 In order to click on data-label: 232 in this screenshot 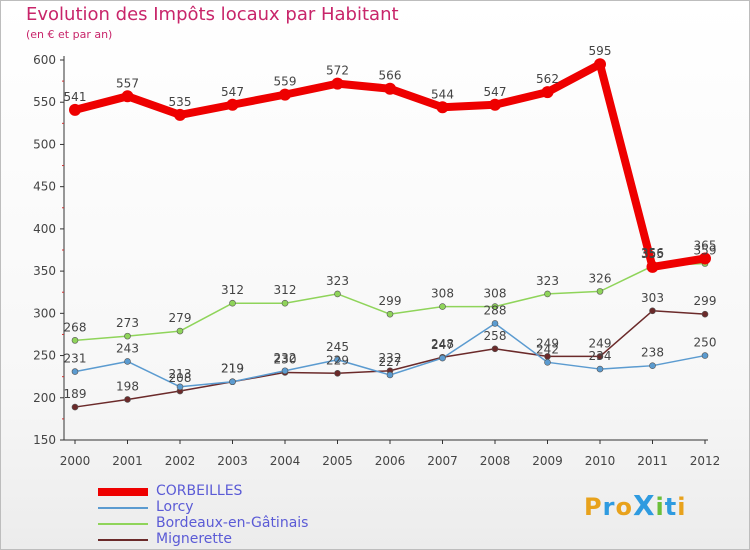, I will do `click(390, 358)`.